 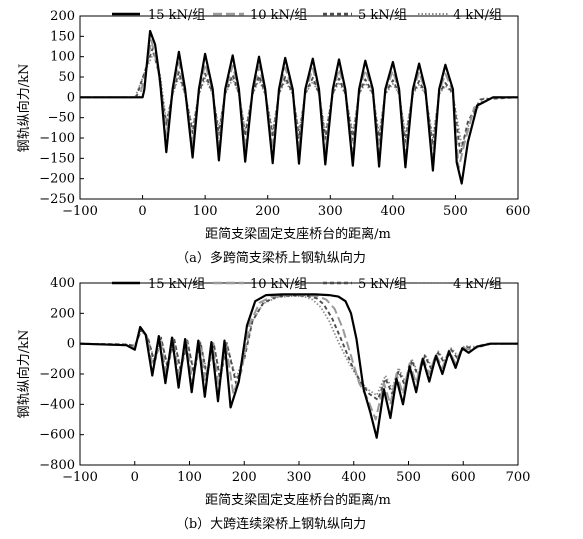 I want to click on y-tick-label: −100, so click(x=57, y=138).